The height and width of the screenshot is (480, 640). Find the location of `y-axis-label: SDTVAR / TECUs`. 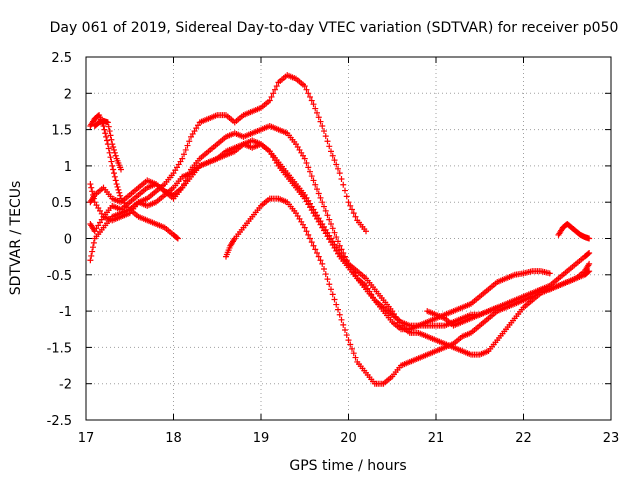

y-axis-label: SDTVAR / TECUs is located at coordinates (16, 238).